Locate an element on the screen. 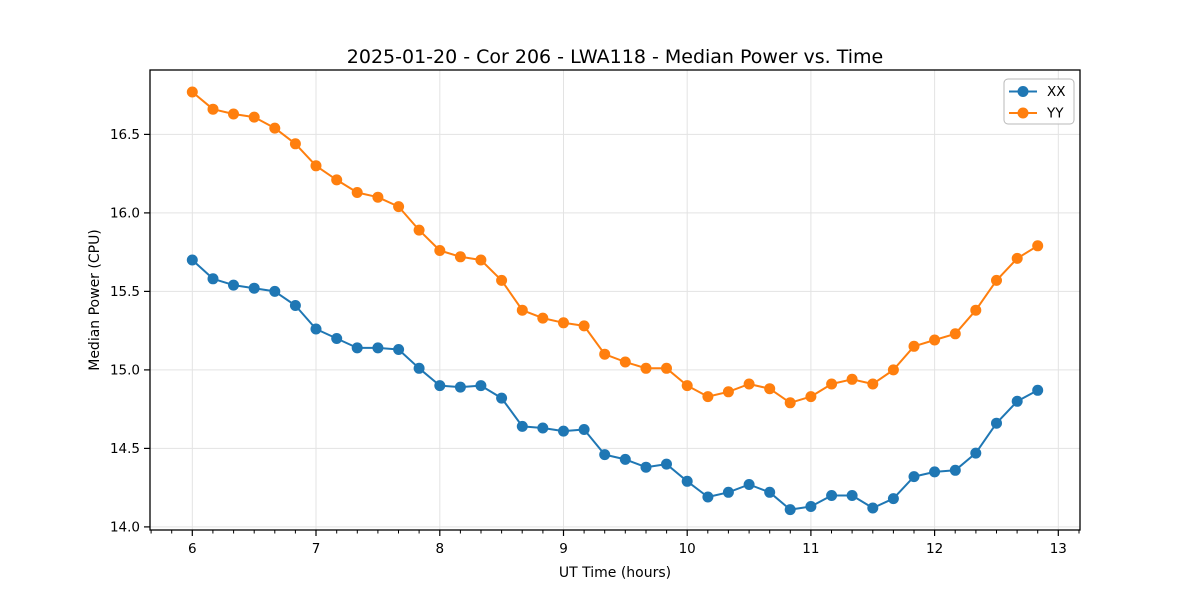 The image size is (1200, 604). y-tick-label: 16.5 is located at coordinates (125, 135).